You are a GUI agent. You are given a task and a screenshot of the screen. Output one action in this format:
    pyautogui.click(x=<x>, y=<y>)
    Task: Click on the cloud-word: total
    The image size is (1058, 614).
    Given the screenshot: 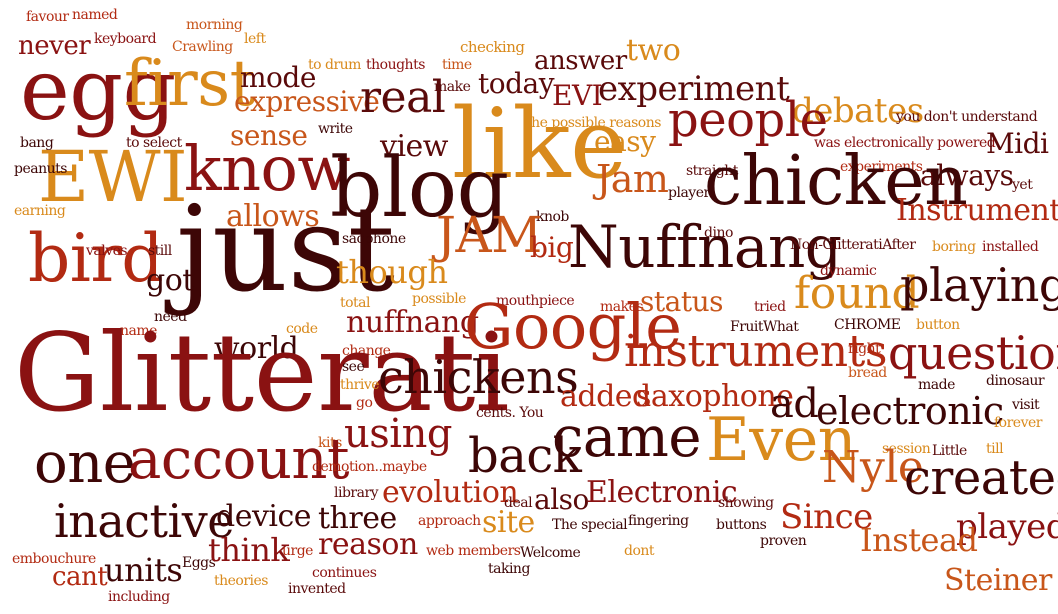 What is the action you would take?
    pyautogui.click(x=355, y=303)
    